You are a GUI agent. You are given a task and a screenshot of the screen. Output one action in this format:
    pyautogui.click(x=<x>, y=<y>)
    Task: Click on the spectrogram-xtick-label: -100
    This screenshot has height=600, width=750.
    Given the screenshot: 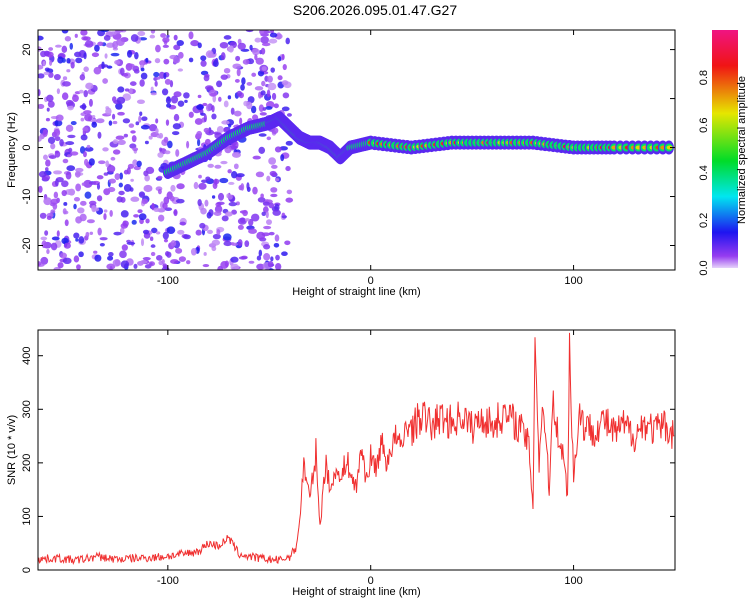 What is the action you would take?
    pyautogui.click(x=168, y=281)
    